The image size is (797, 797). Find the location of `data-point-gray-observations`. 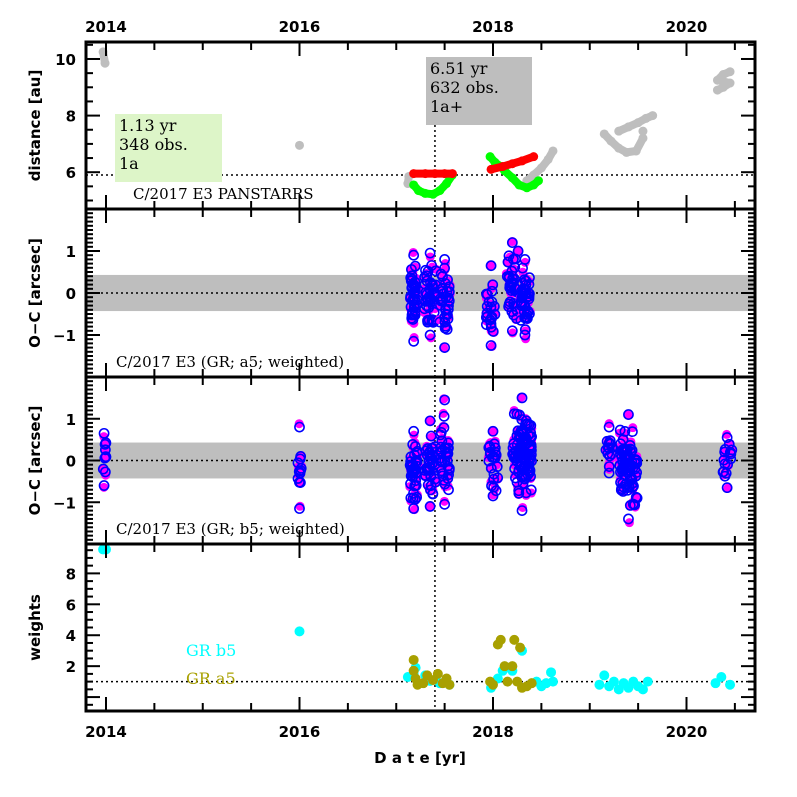

data-point-gray-observations is located at coordinates (643, 131).